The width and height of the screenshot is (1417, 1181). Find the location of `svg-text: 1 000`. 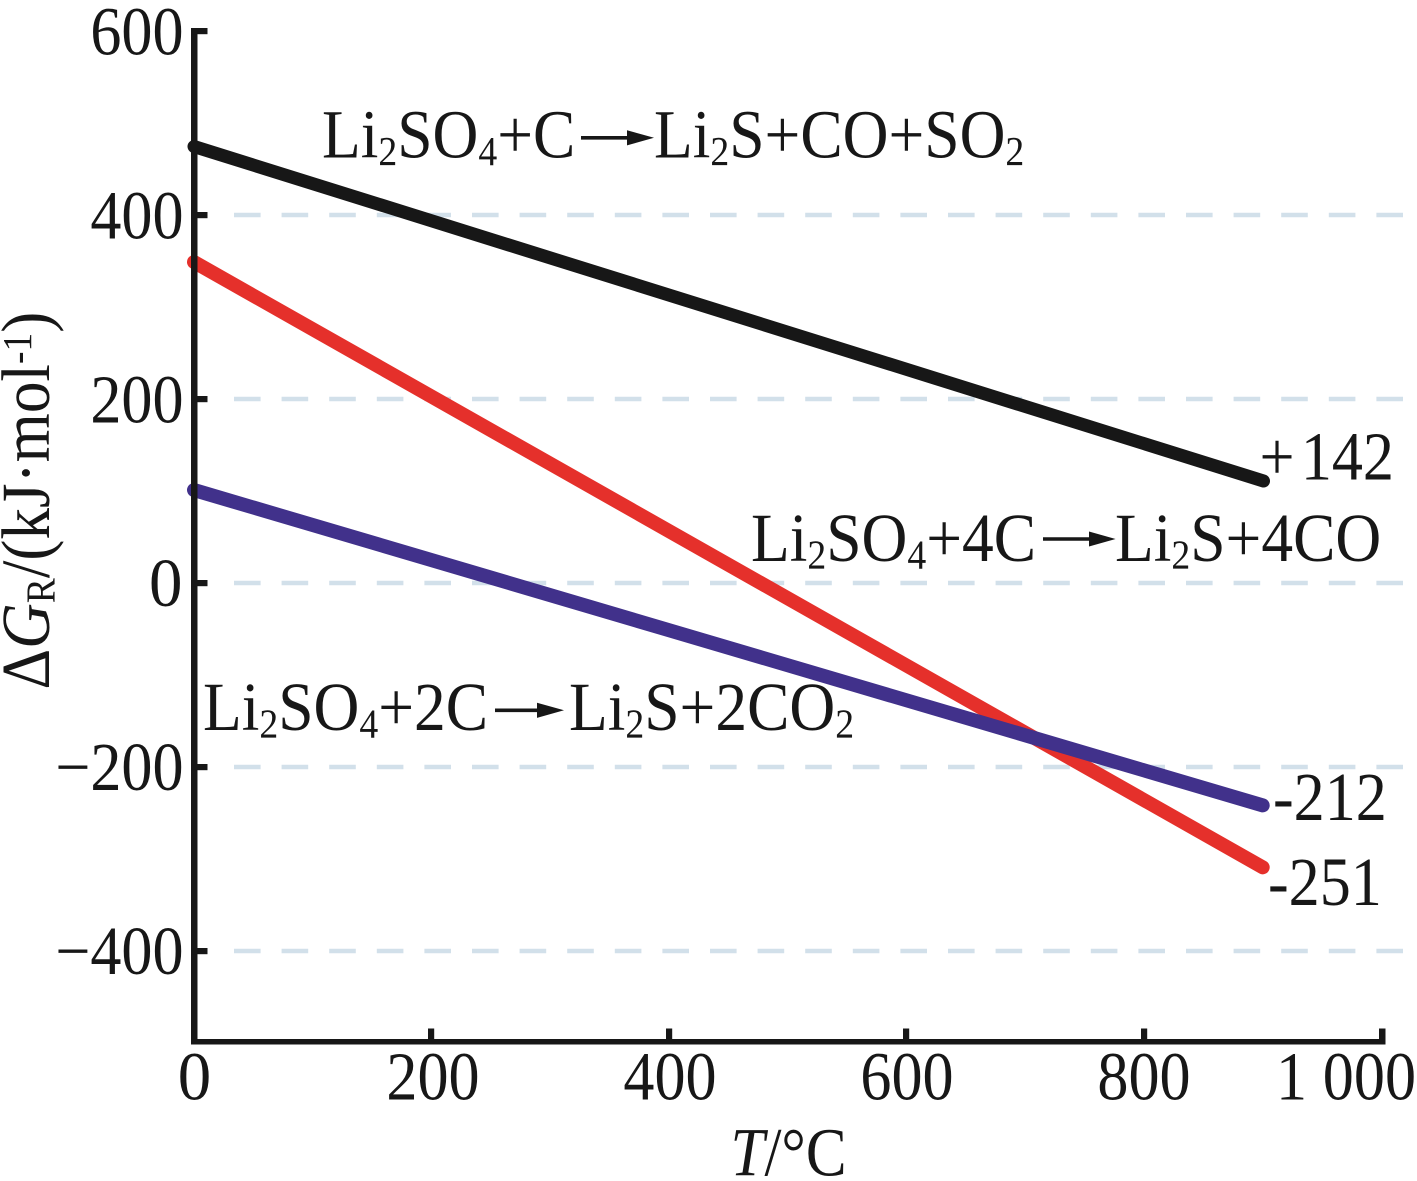

svg-text: 1 000 is located at coordinates (1346, 1078).